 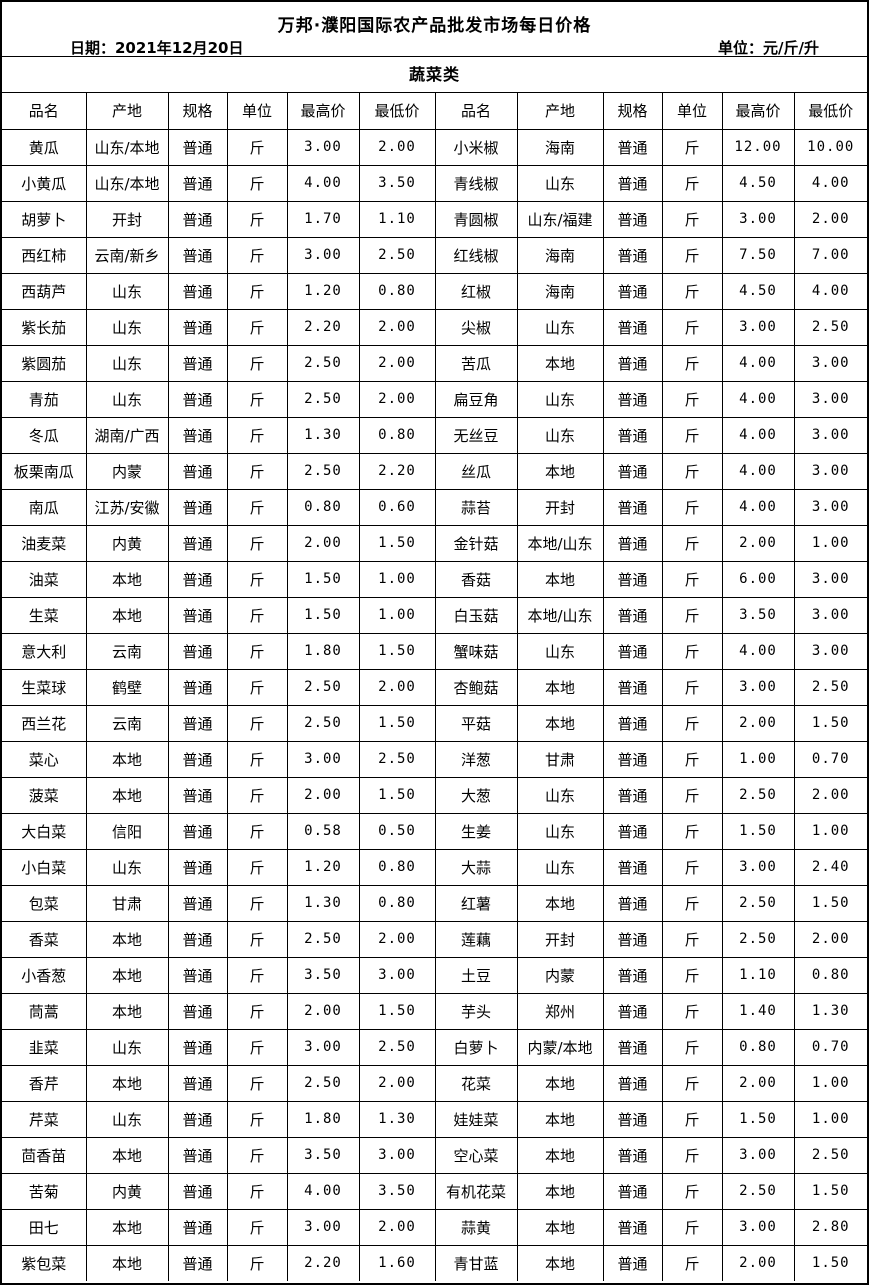 I want to click on cell-name: 芹菜, so click(x=44, y=1119).